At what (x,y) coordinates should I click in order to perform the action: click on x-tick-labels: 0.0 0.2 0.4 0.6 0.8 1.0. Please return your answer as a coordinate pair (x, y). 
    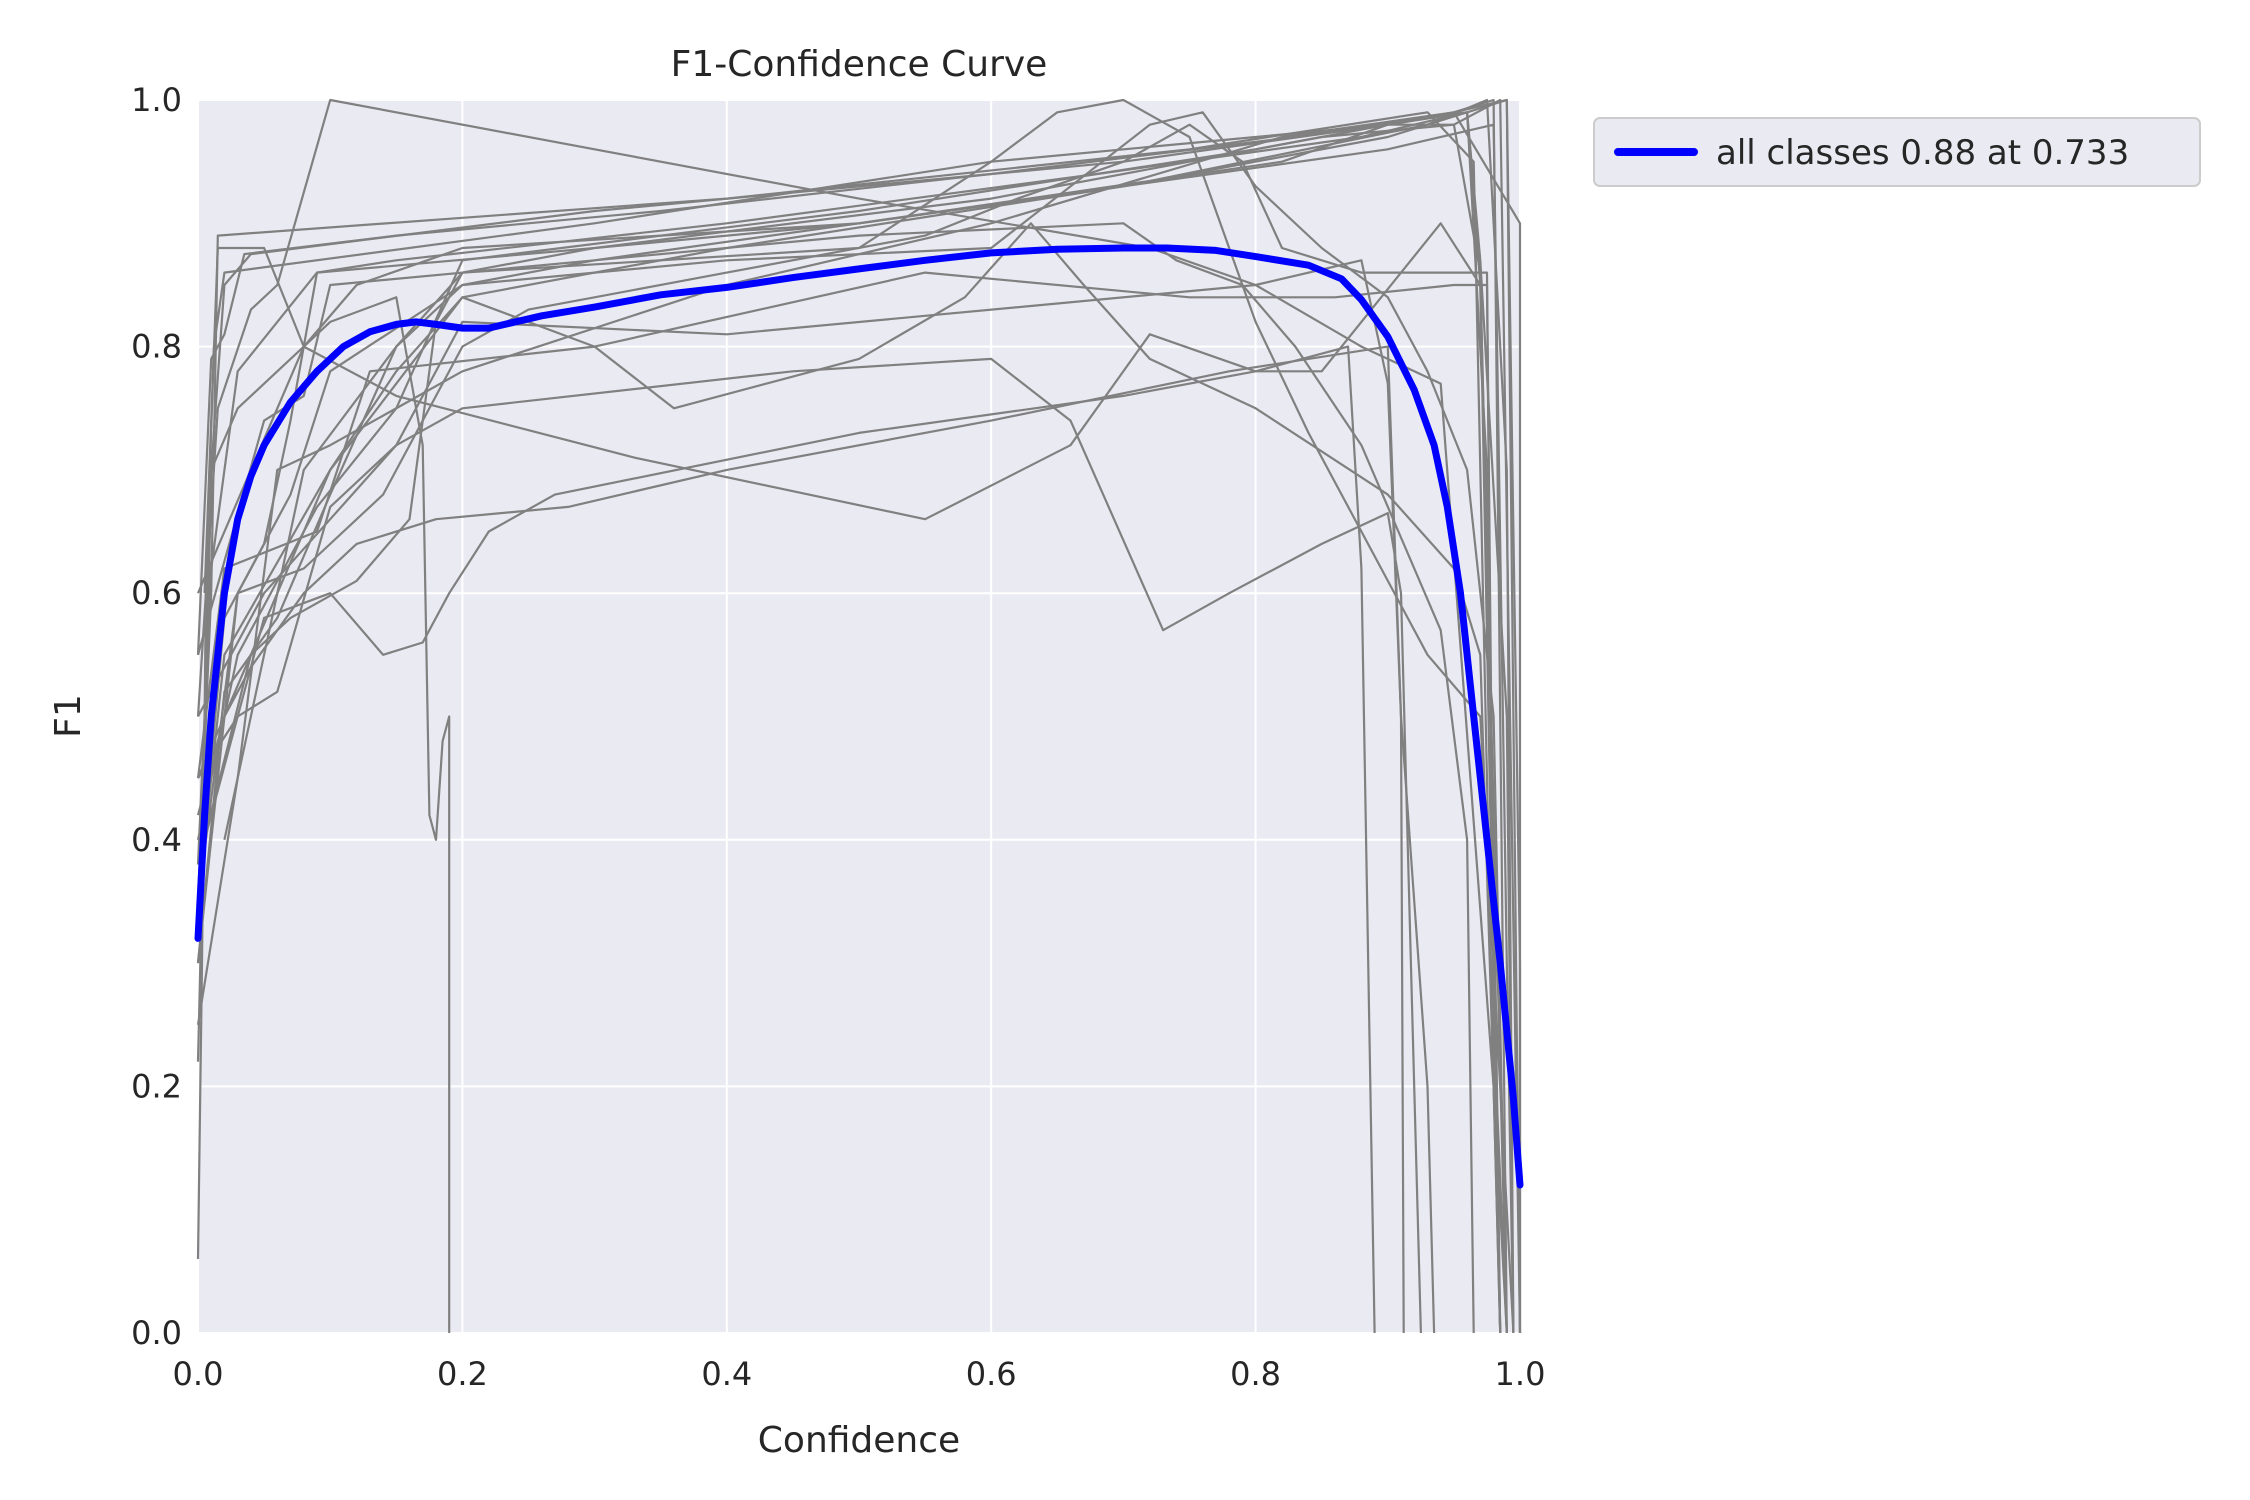
    Looking at the image, I should click on (859, 1374).